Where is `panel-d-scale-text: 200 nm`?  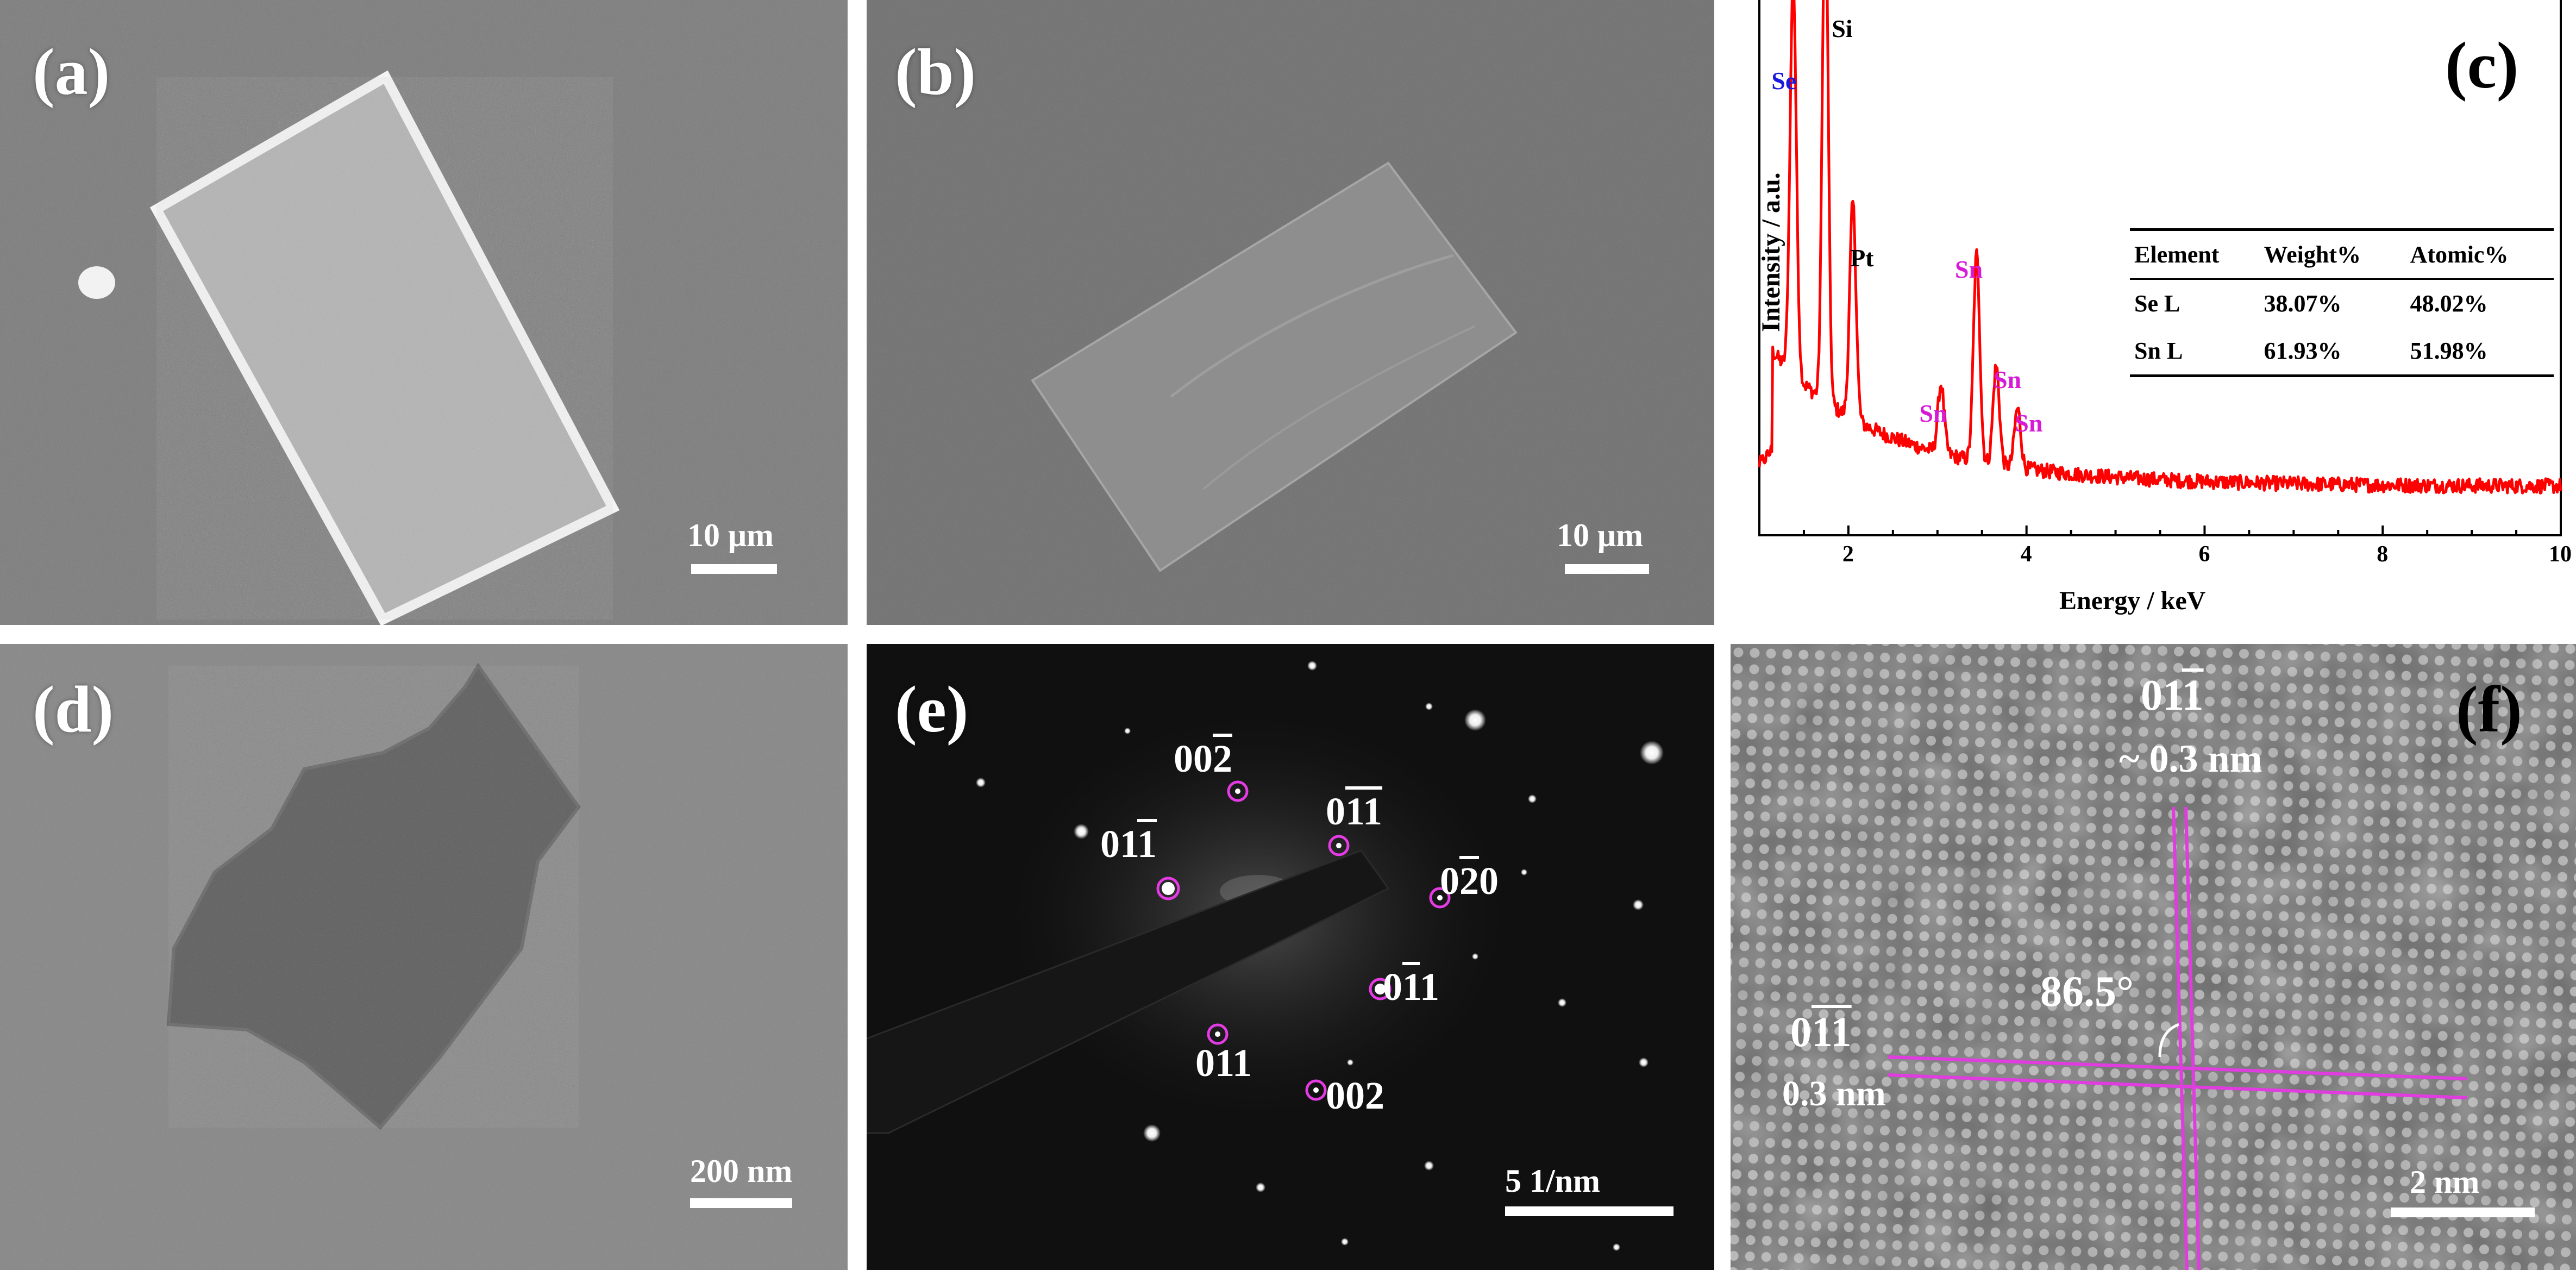 panel-d-scale-text: 200 nm is located at coordinates (741, 1171).